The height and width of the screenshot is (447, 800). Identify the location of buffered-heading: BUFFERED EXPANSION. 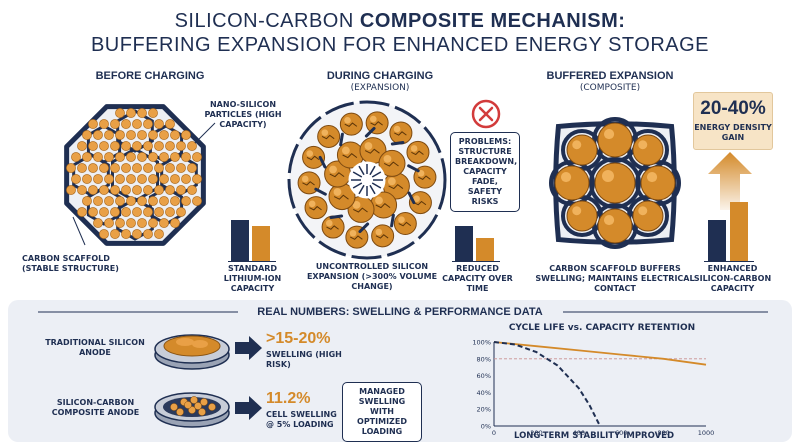
(610, 76).